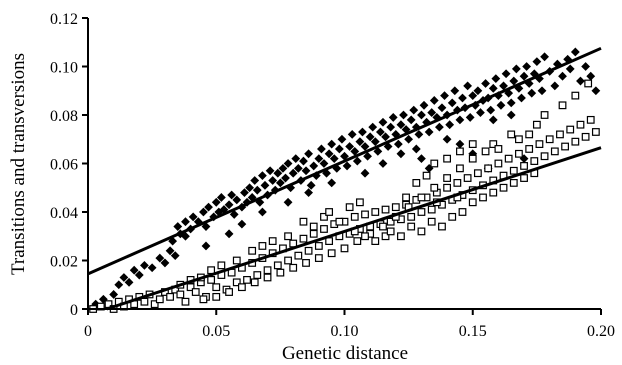 The height and width of the screenshot is (365, 622). Describe the element at coordinates (473, 331) in the screenshot. I see `x-tick-label: 0.15` at that location.